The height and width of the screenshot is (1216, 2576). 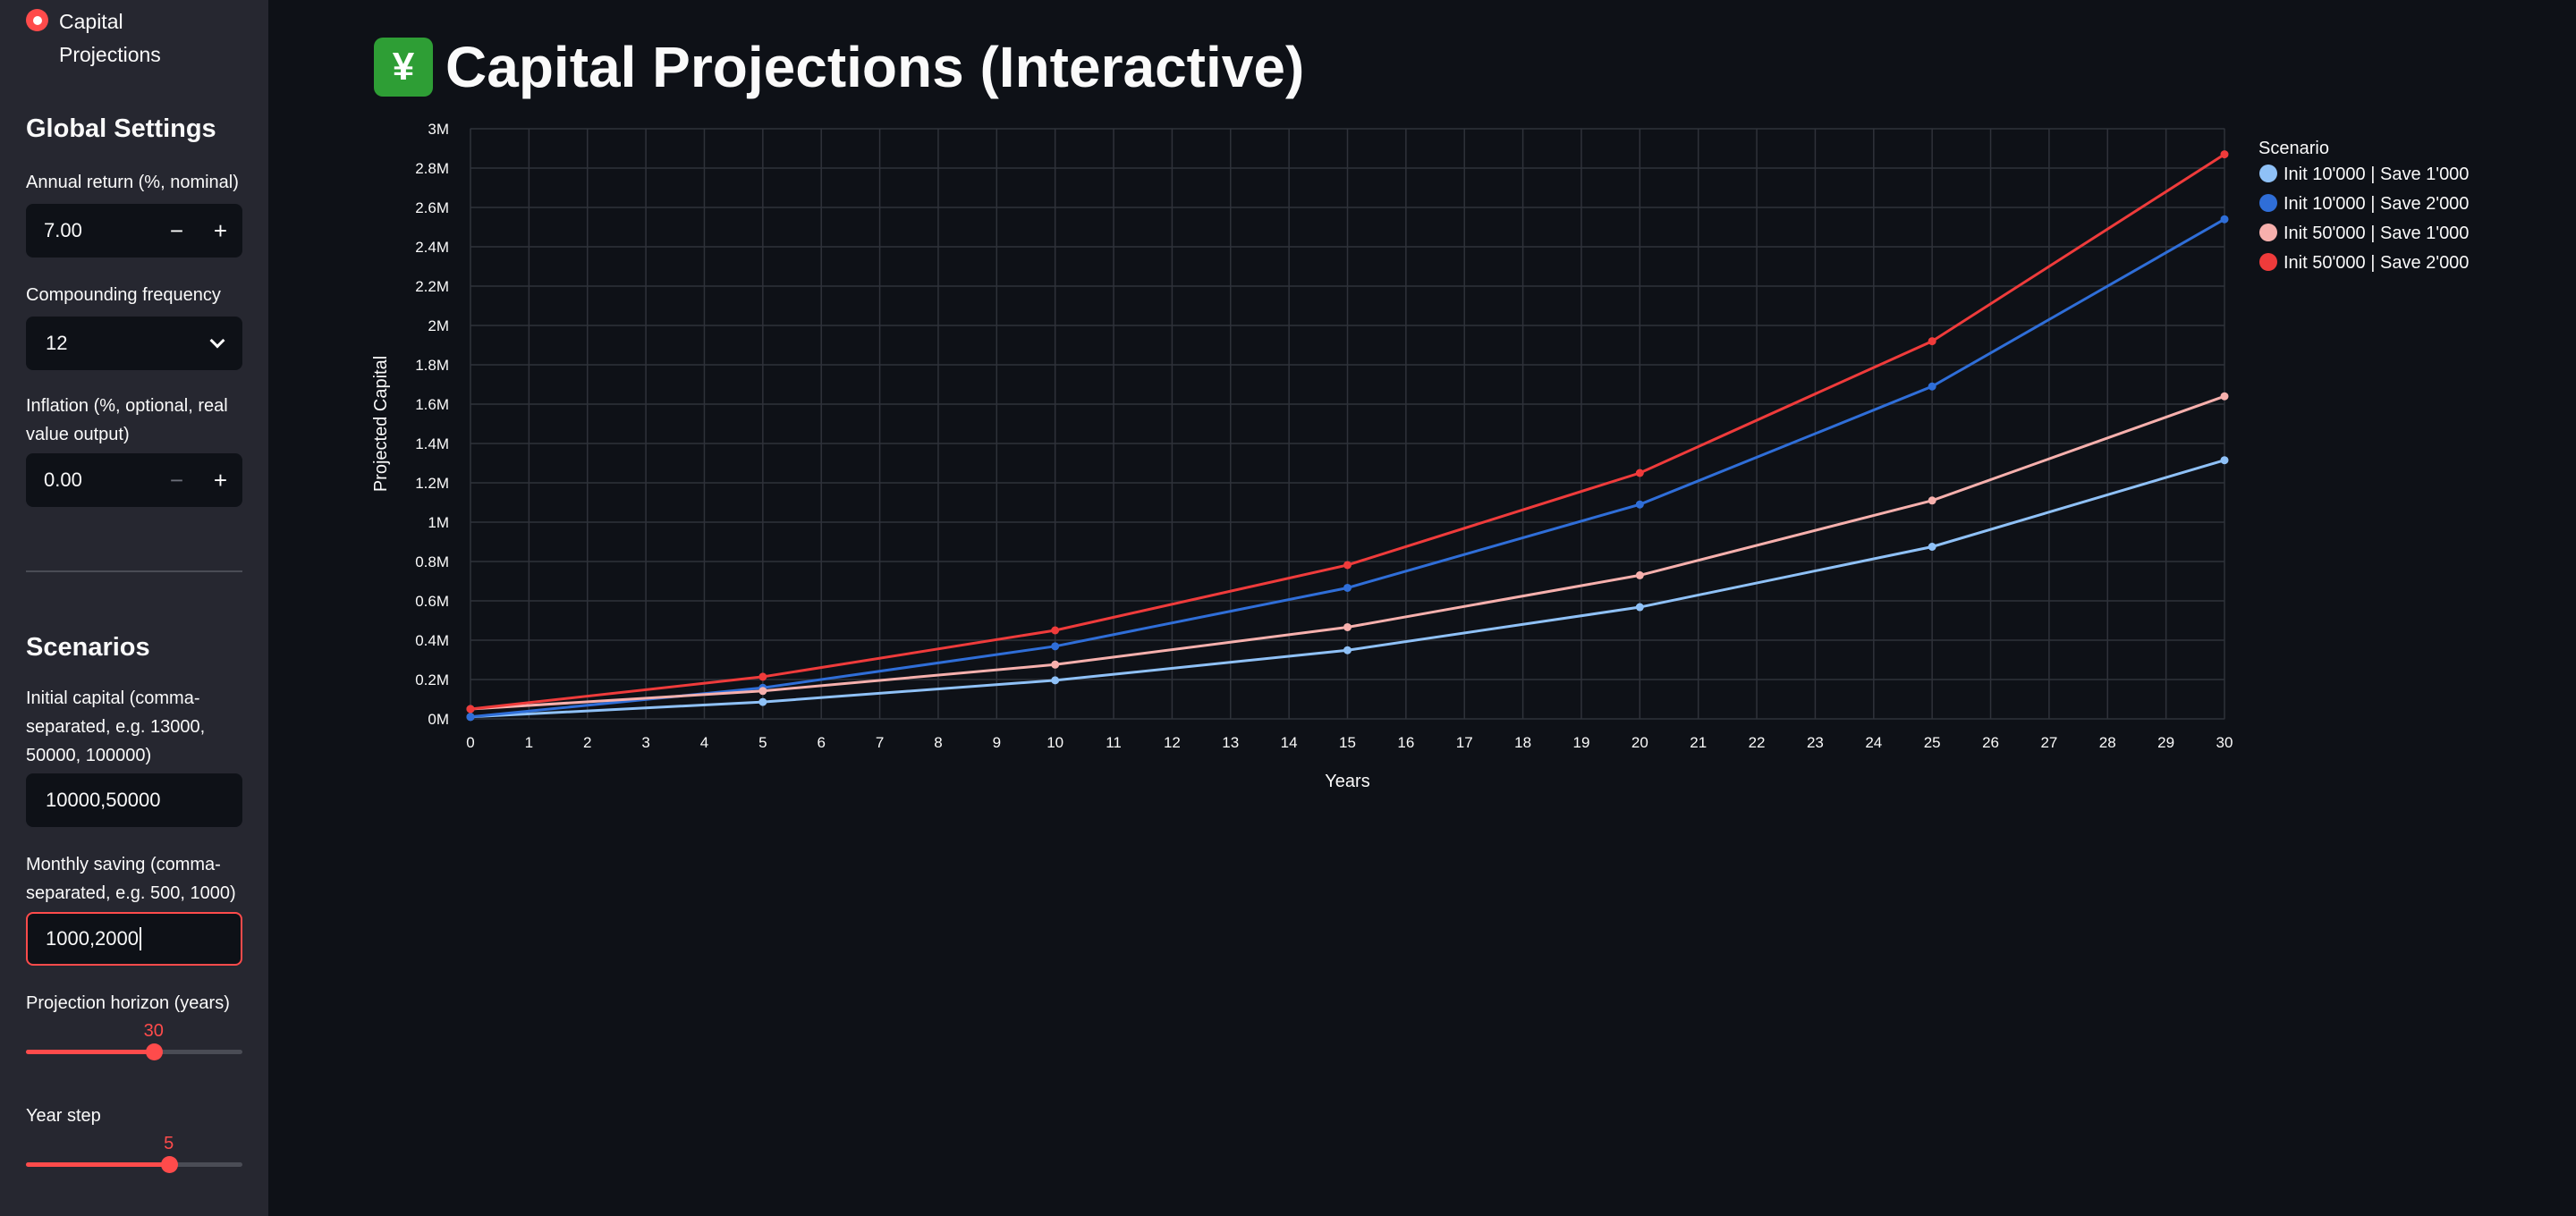 I want to click on compounding-frequency-value: 12, so click(x=57, y=343).